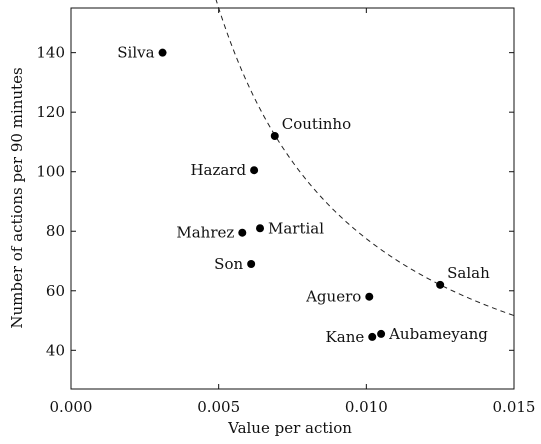 The height and width of the screenshot is (444, 541). What do you see at coordinates (468, 273) in the screenshot?
I see `point-label: Salah` at bounding box center [468, 273].